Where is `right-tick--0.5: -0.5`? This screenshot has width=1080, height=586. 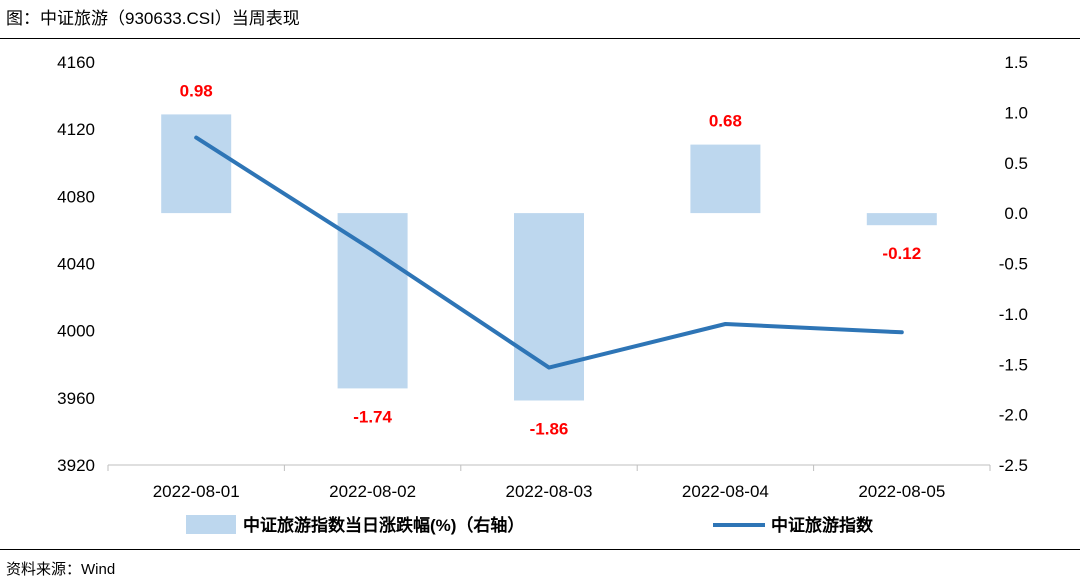
right-tick--0.5: -0.5 is located at coordinates (1013, 264).